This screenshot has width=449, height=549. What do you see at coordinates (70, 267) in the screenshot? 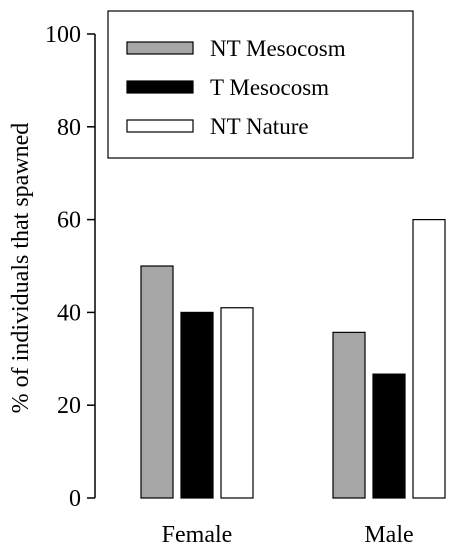
I see `y-axis: 0 20 40 60 80 100` at bounding box center [70, 267].